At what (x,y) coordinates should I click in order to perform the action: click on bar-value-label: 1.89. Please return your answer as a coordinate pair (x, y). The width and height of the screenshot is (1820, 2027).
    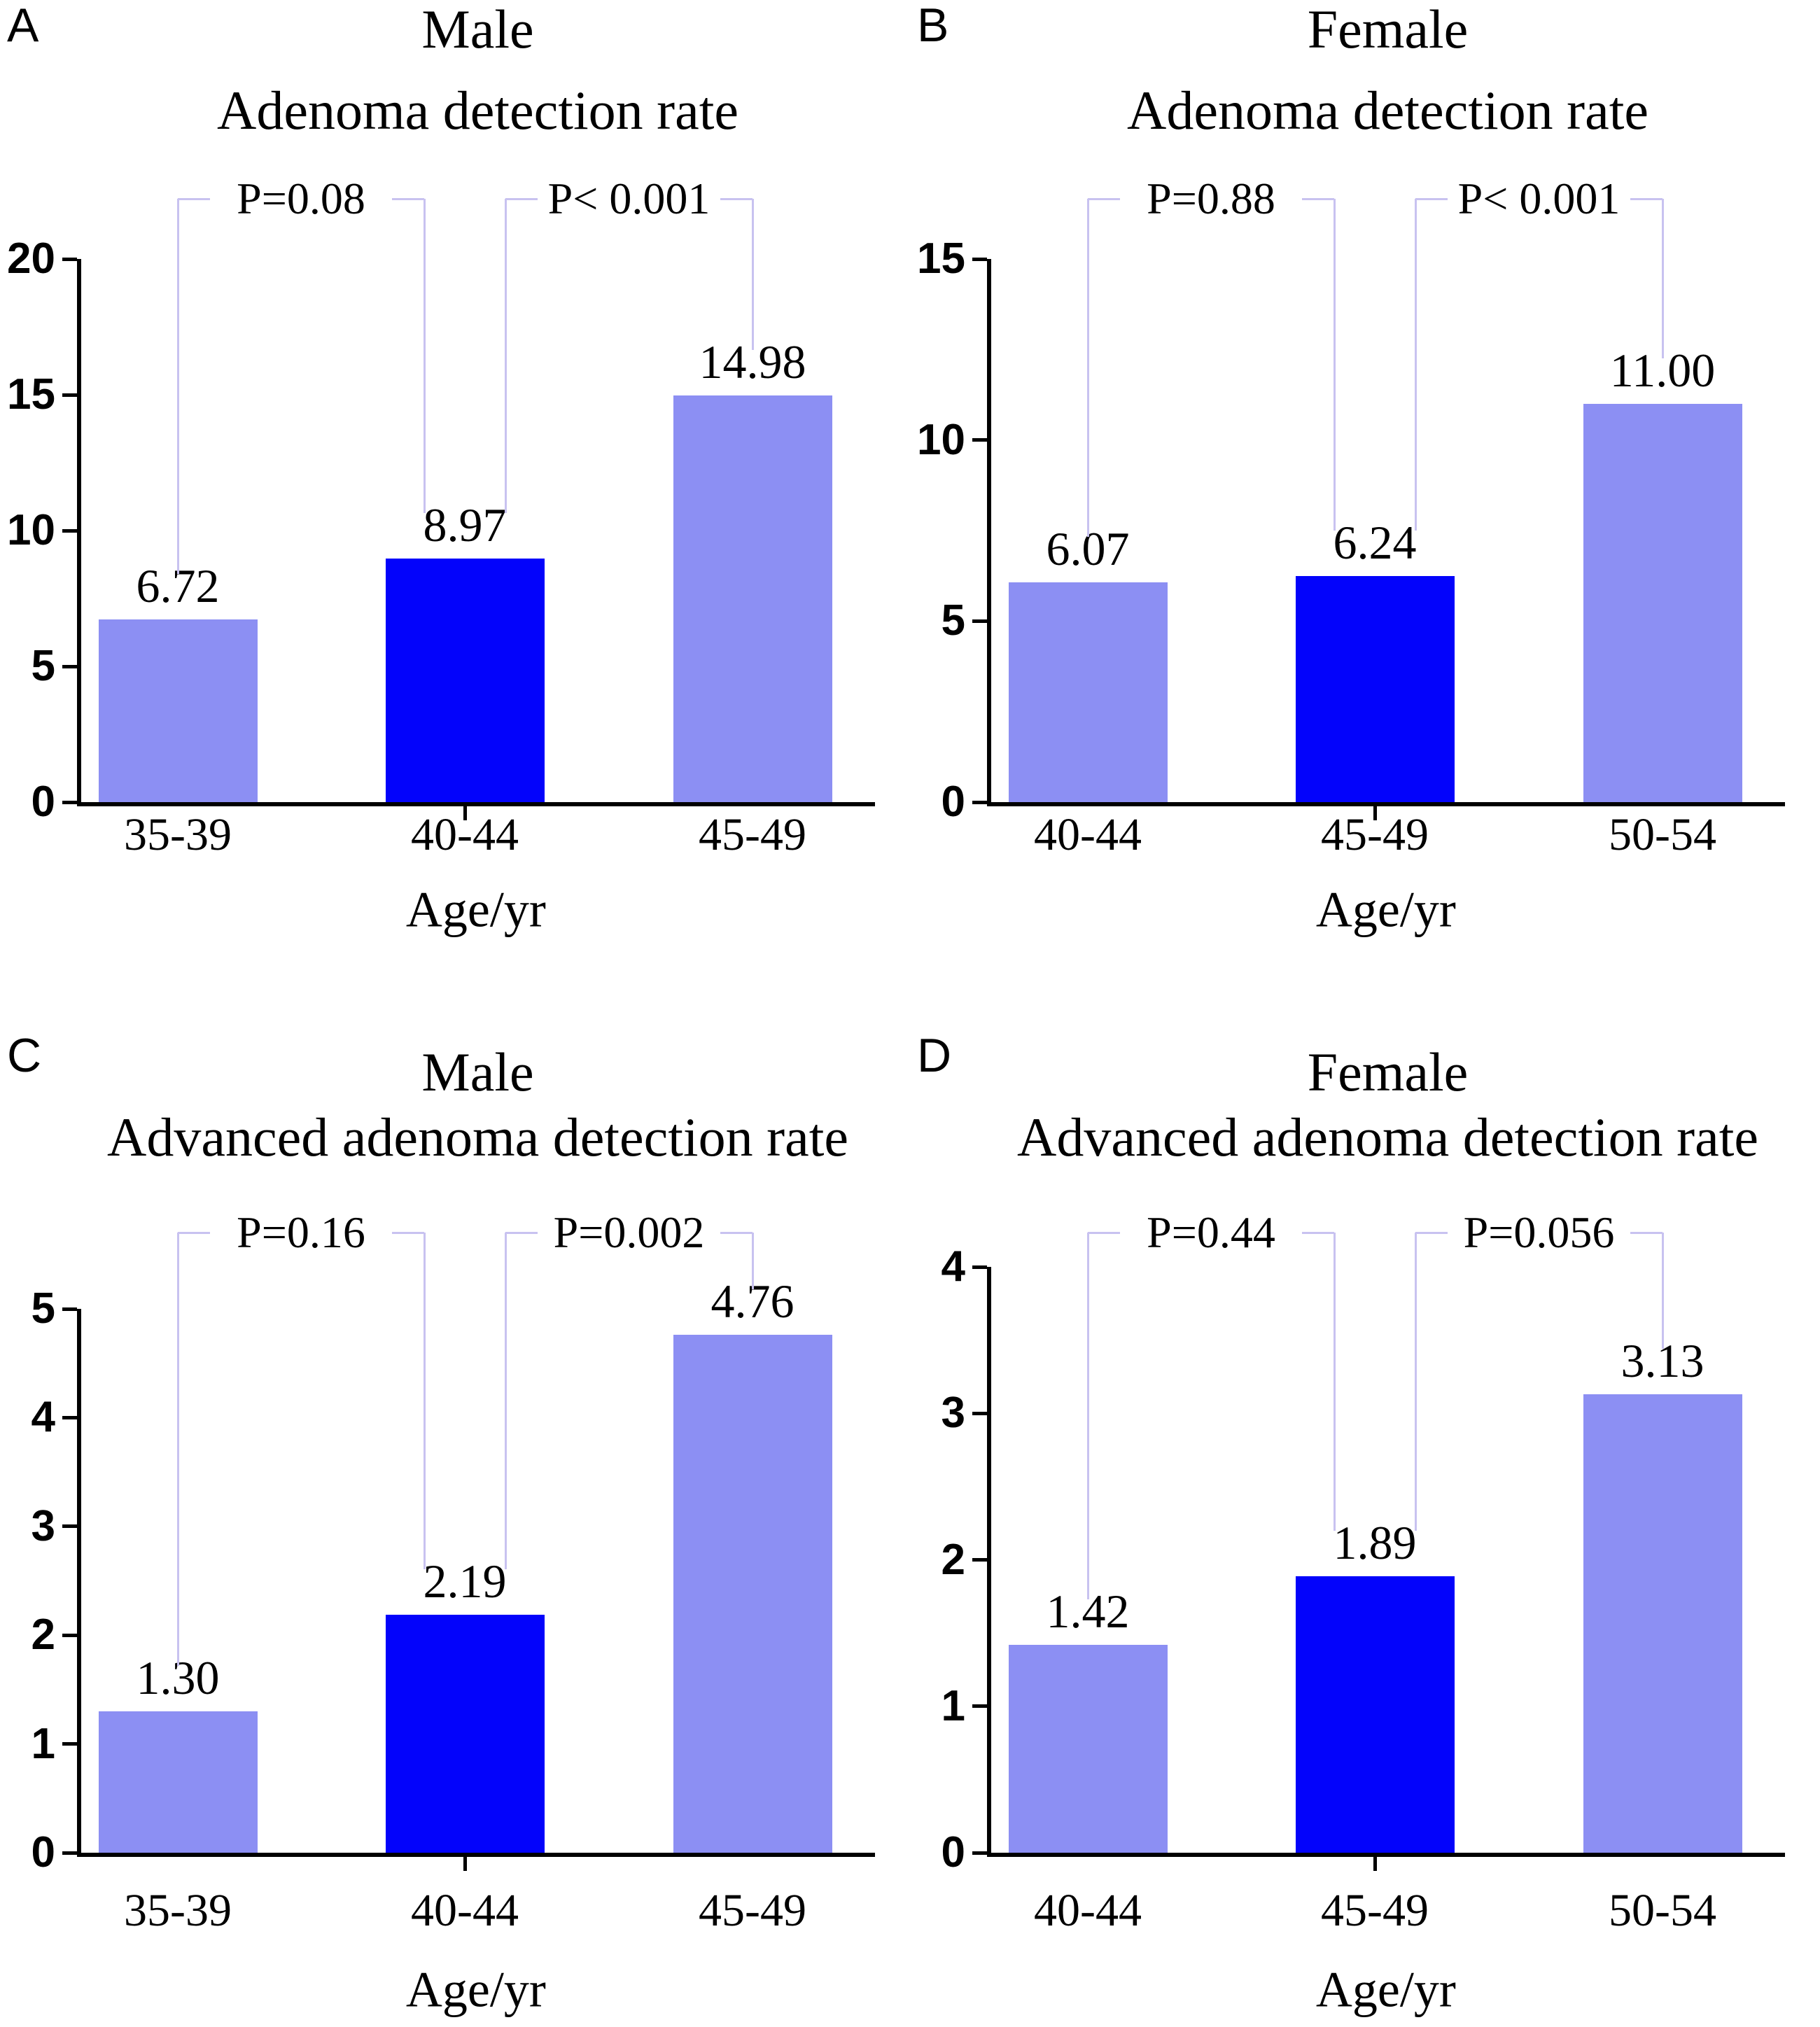
    Looking at the image, I should click on (1375, 1542).